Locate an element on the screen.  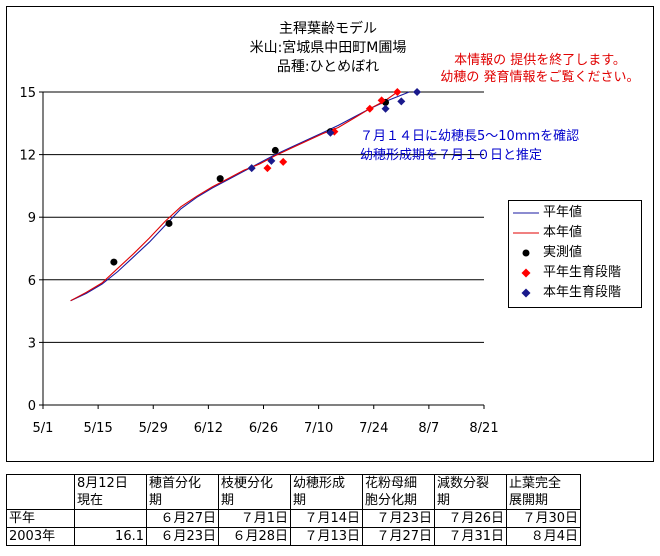
table-header-cell: 止葉完全 展開期 is located at coordinates (543, 492).